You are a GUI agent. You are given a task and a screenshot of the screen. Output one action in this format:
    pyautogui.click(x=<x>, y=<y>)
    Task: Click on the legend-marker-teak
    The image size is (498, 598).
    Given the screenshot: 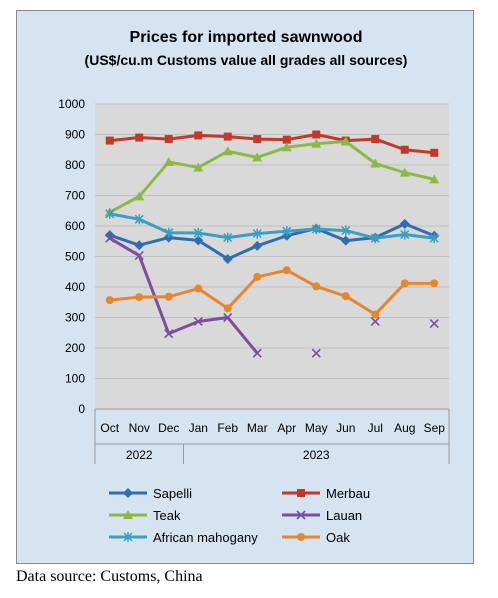 What is the action you would take?
    pyautogui.click(x=128, y=514)
    